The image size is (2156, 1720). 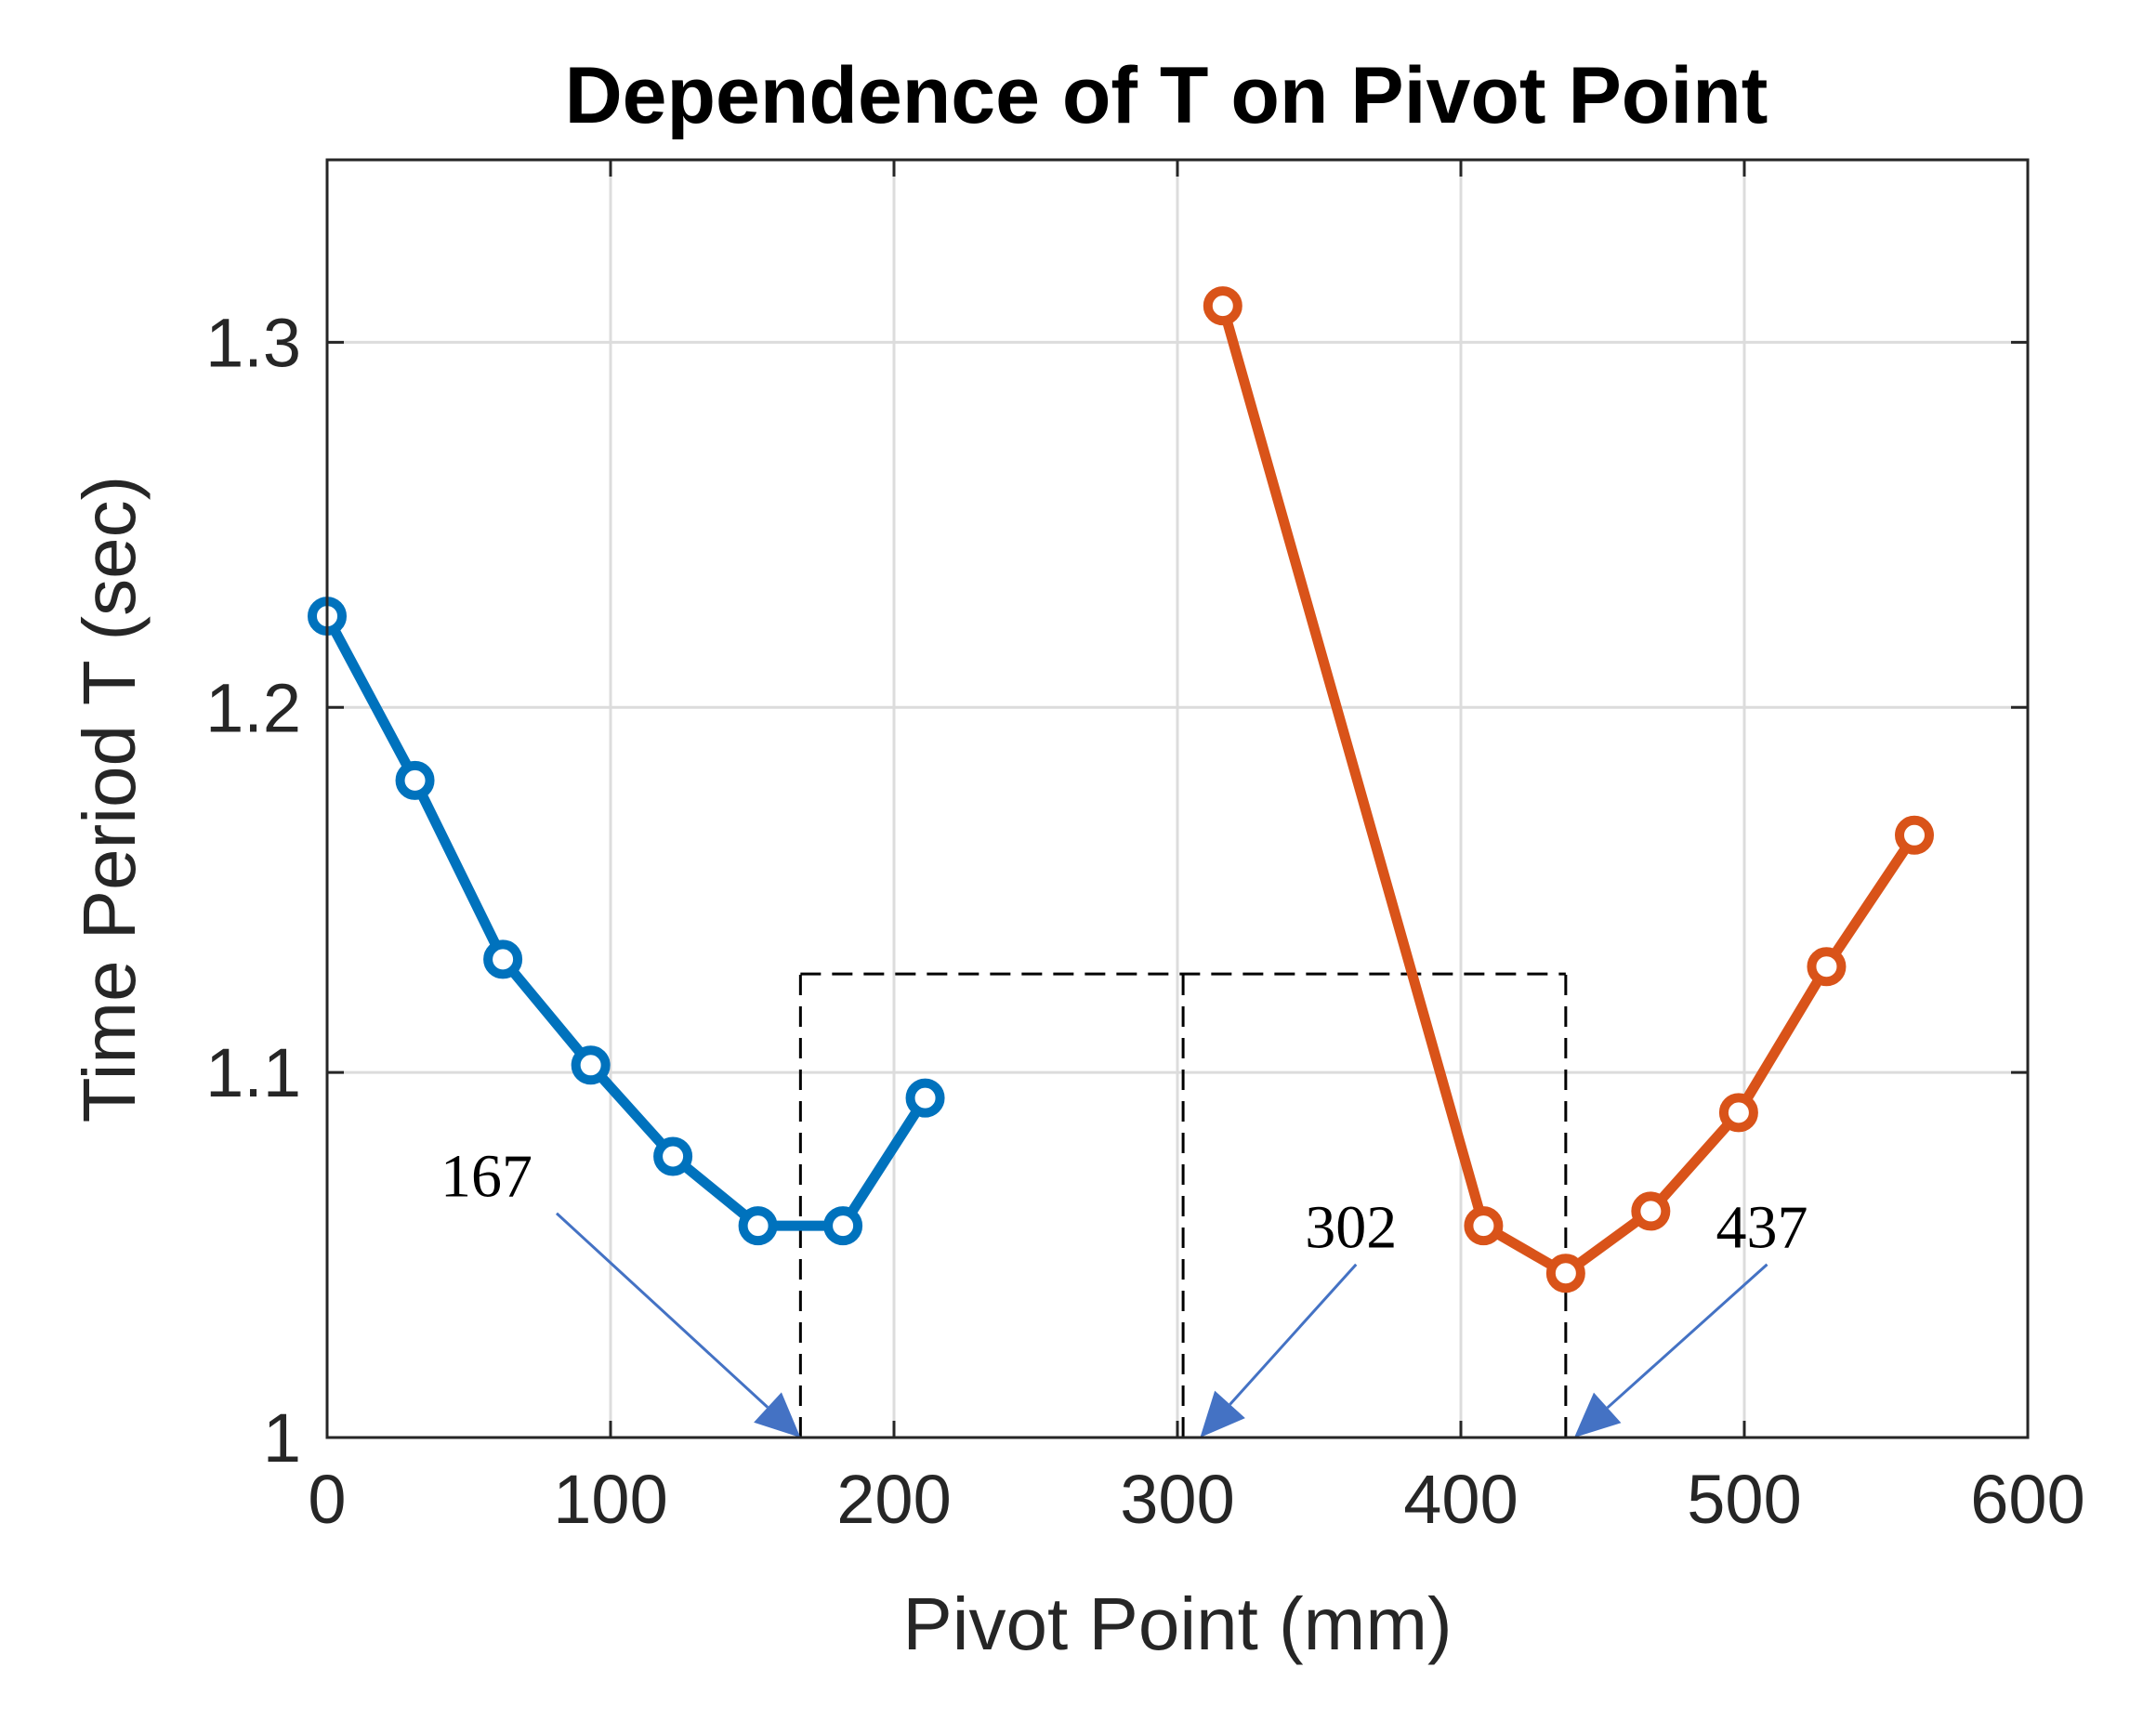 I want to click on annotation-437: 437, so click(x=1691, y=1316).